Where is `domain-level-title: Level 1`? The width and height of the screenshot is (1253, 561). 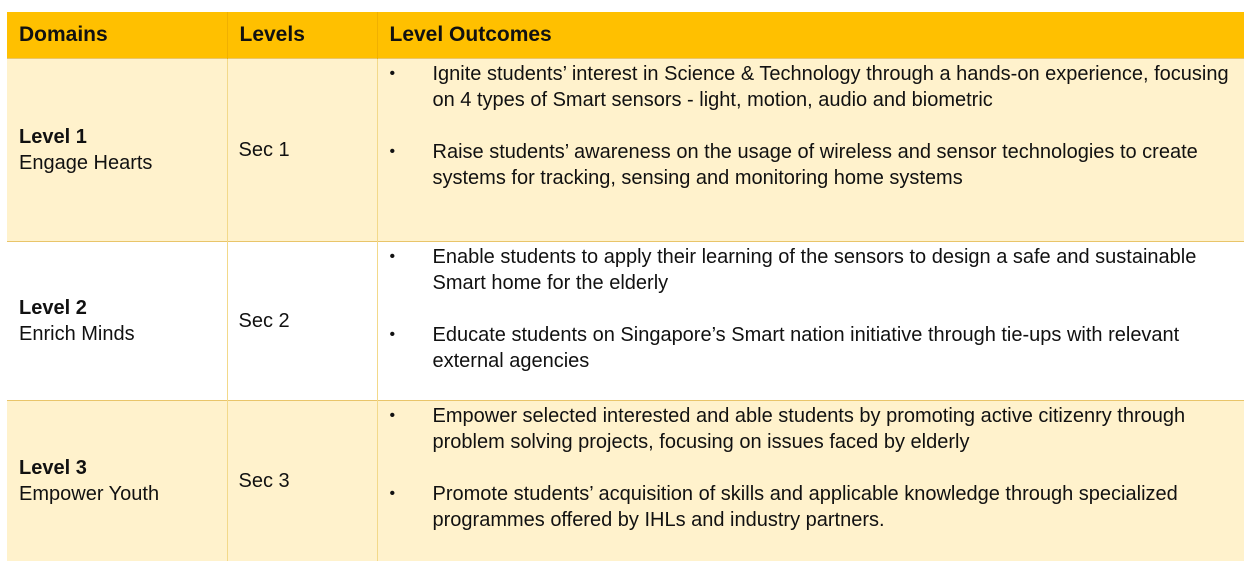 domain-level-title: Level 1 is located at coordinates (123, 137).